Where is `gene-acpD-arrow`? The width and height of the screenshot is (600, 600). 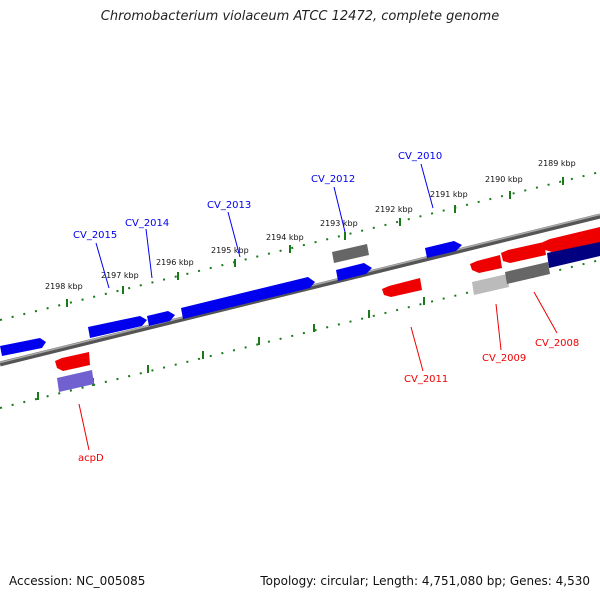 gene-acpD-arrow is located at coordinates (72, 361).